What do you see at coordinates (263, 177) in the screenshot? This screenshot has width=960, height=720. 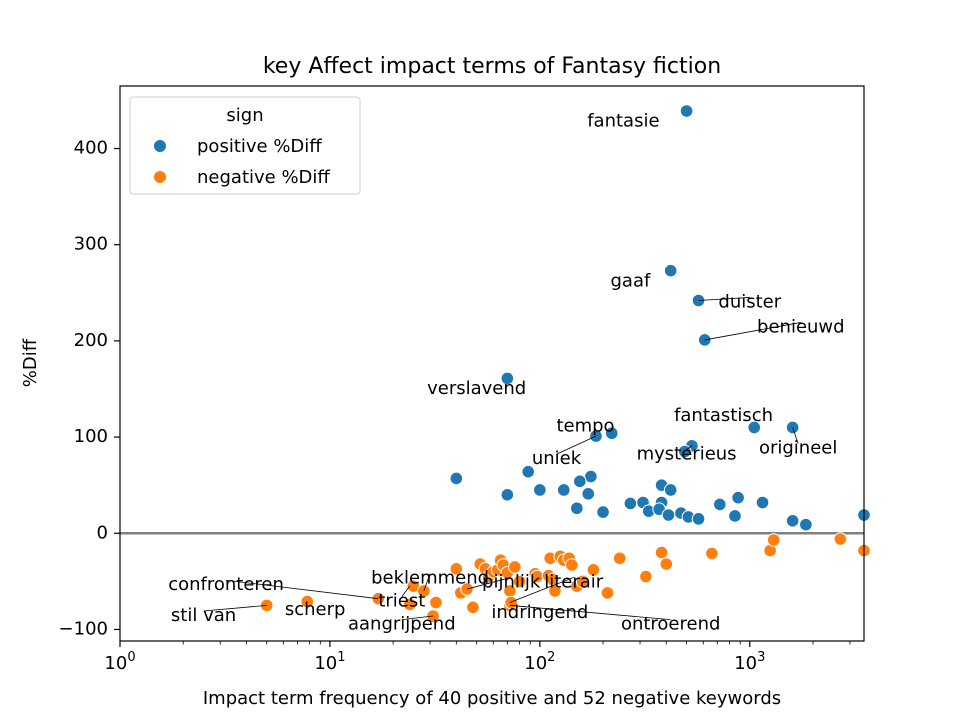 I see `legend-label-negative: negative %Diff` at bounding box center [263, 177].